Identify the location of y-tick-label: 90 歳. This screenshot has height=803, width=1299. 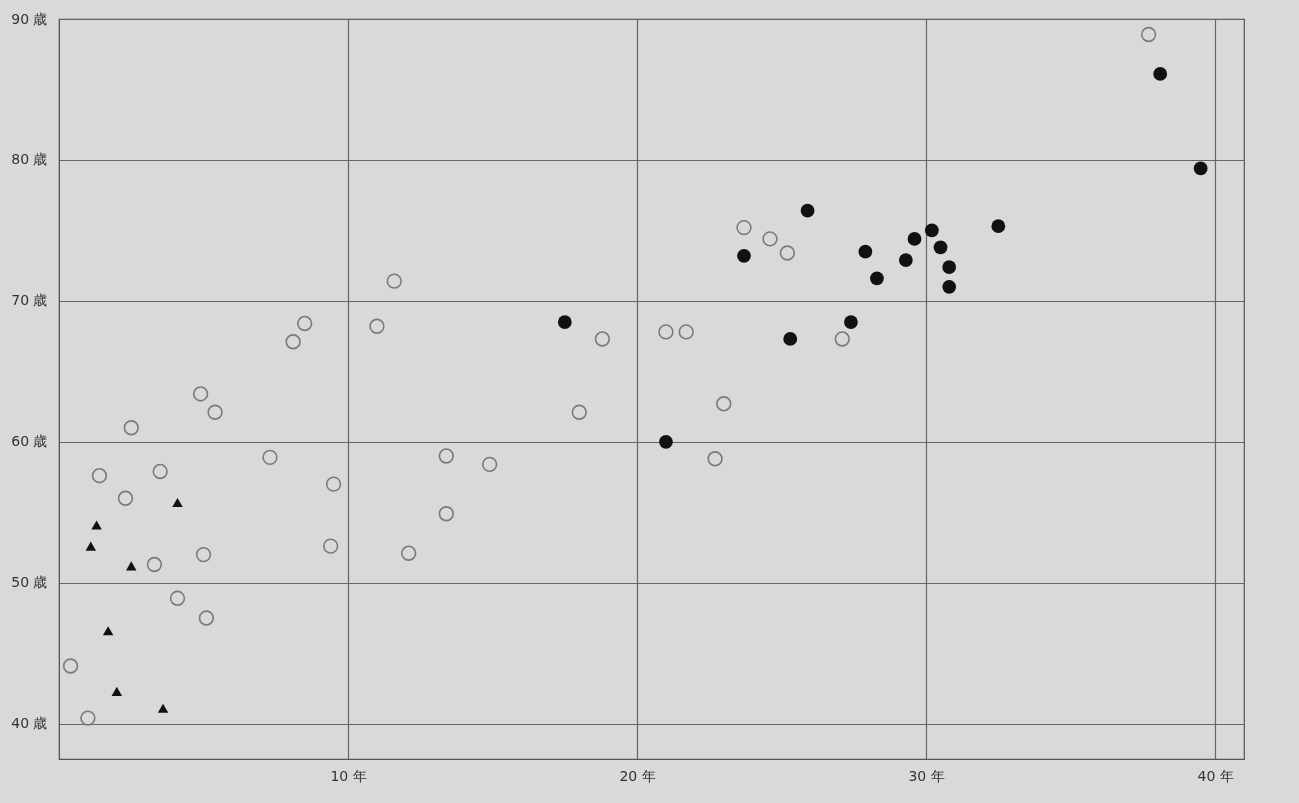
(29, 18).